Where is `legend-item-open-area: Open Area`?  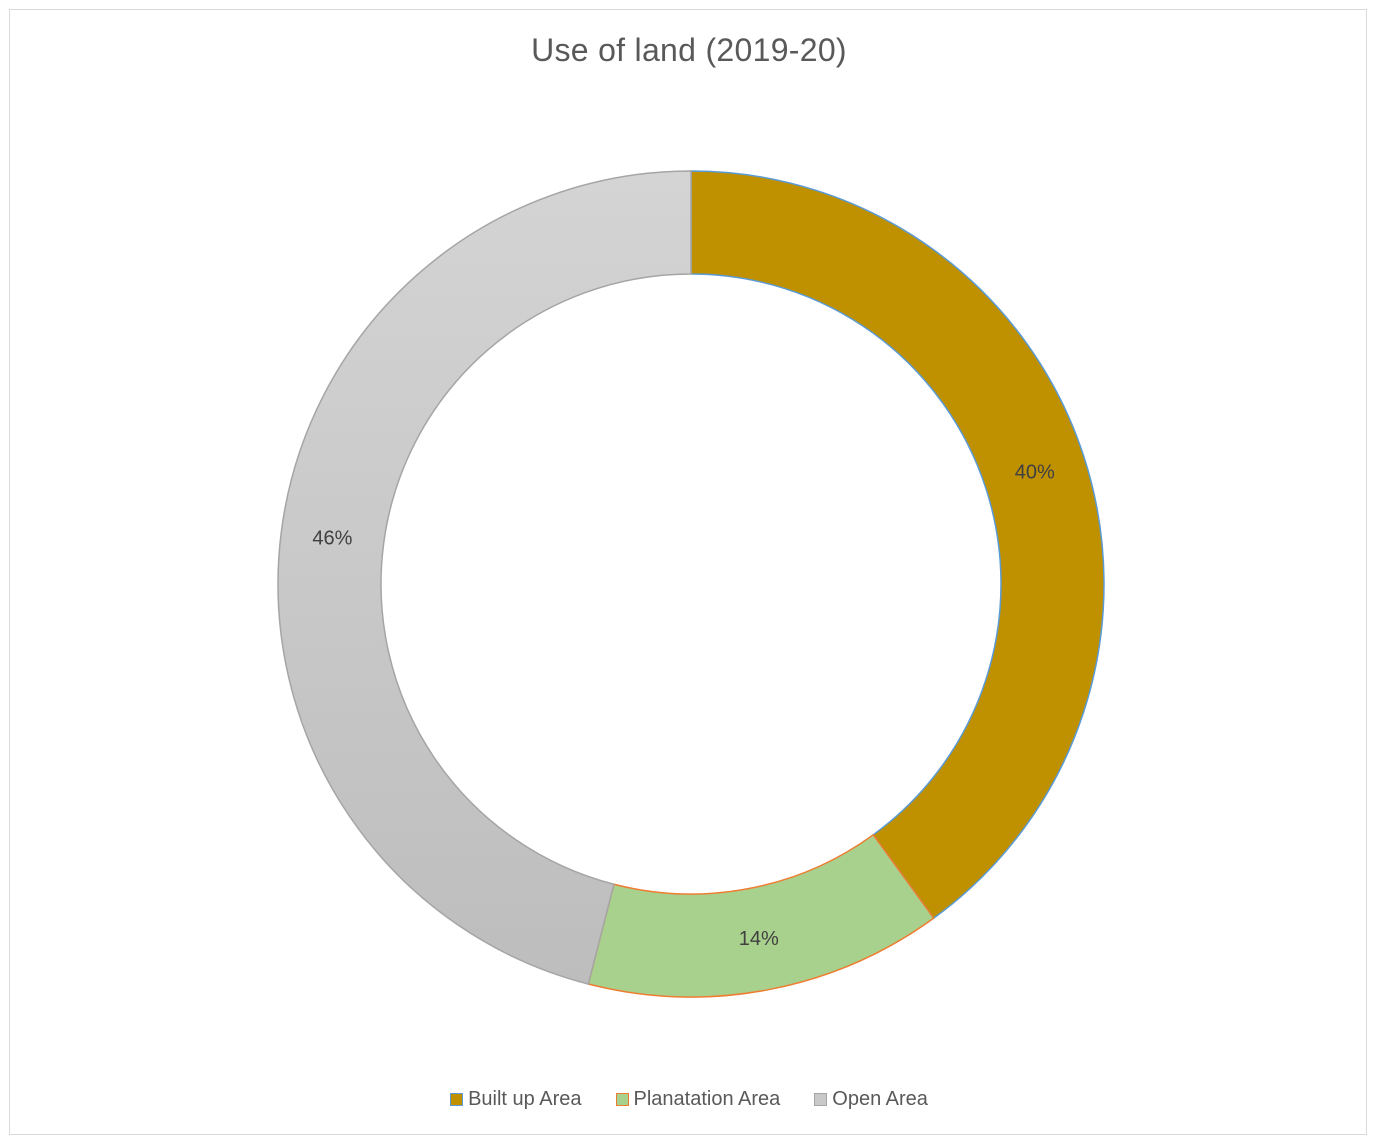
legend-item-open-area: Open Area is located at coordinates (871, 1099).